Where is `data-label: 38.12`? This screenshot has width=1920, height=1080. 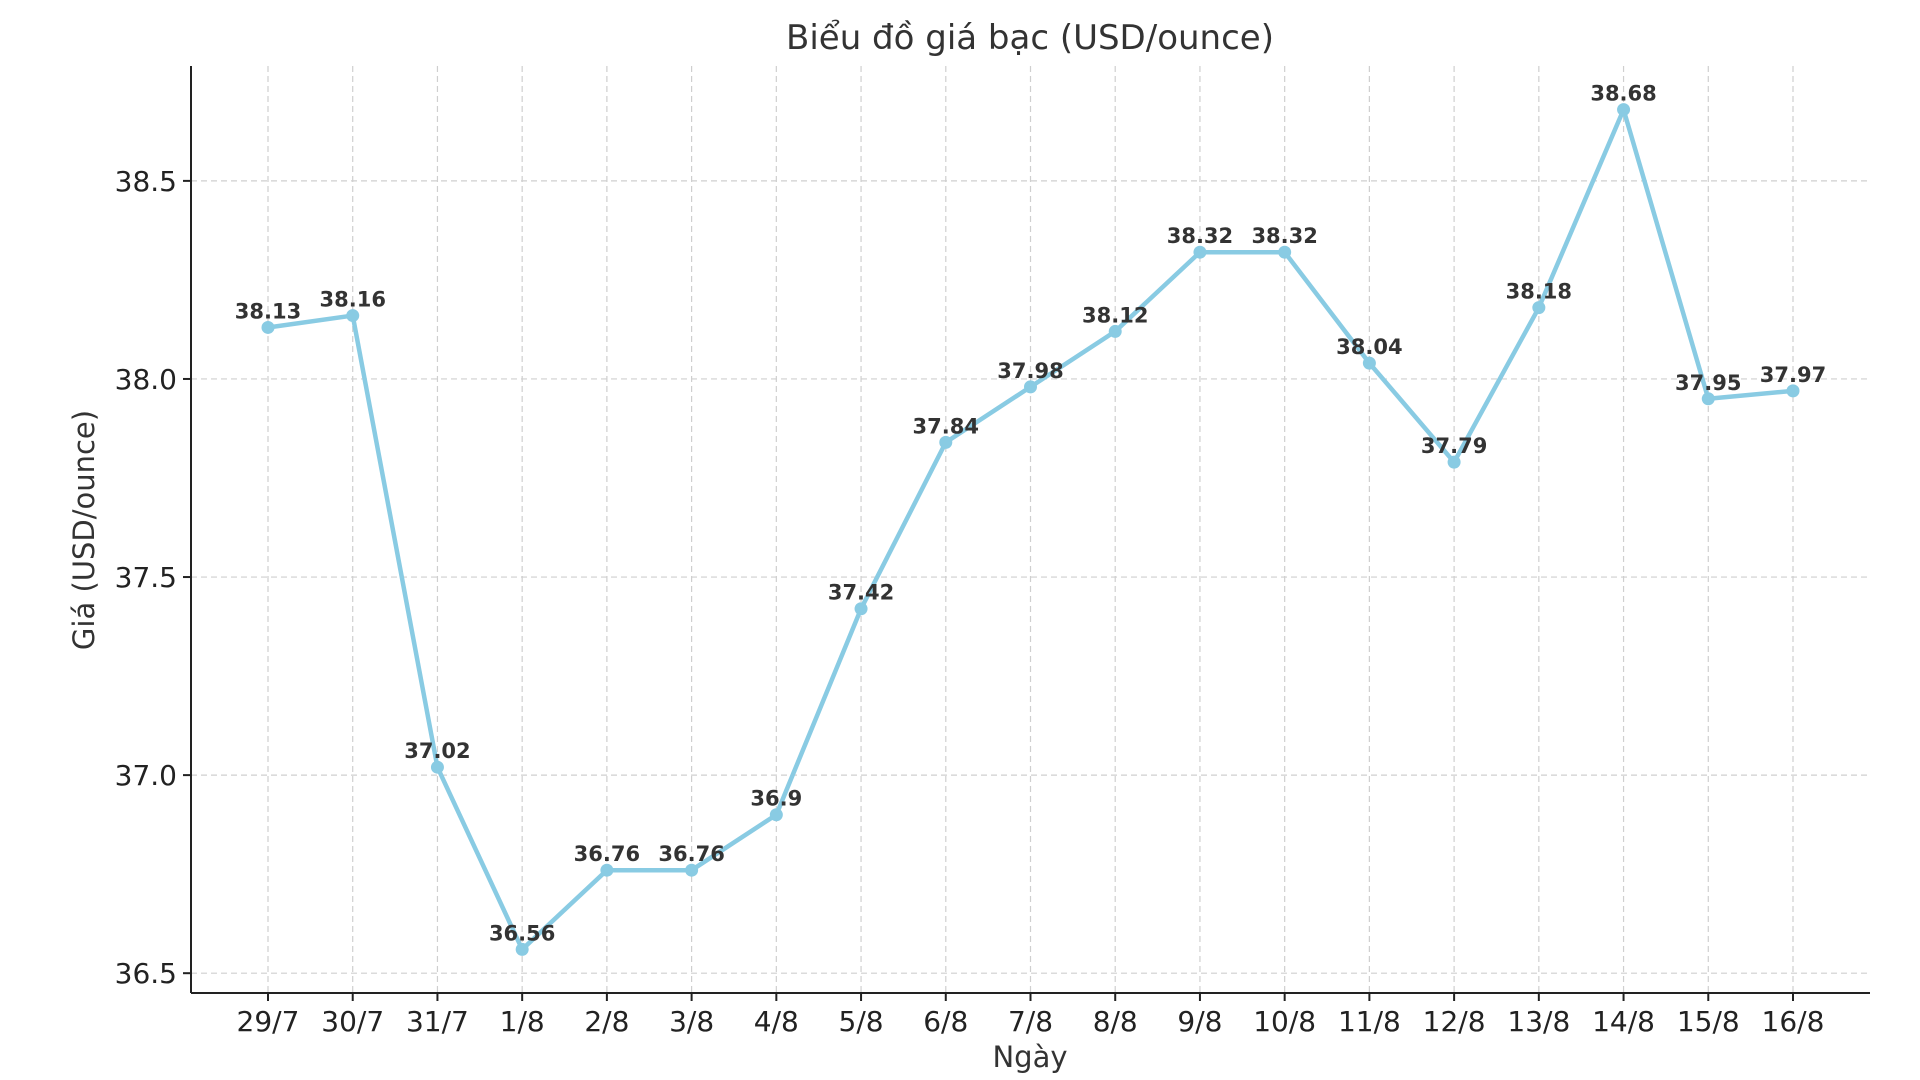
data-label: 38.12 is located at coordinates (1115, 315).